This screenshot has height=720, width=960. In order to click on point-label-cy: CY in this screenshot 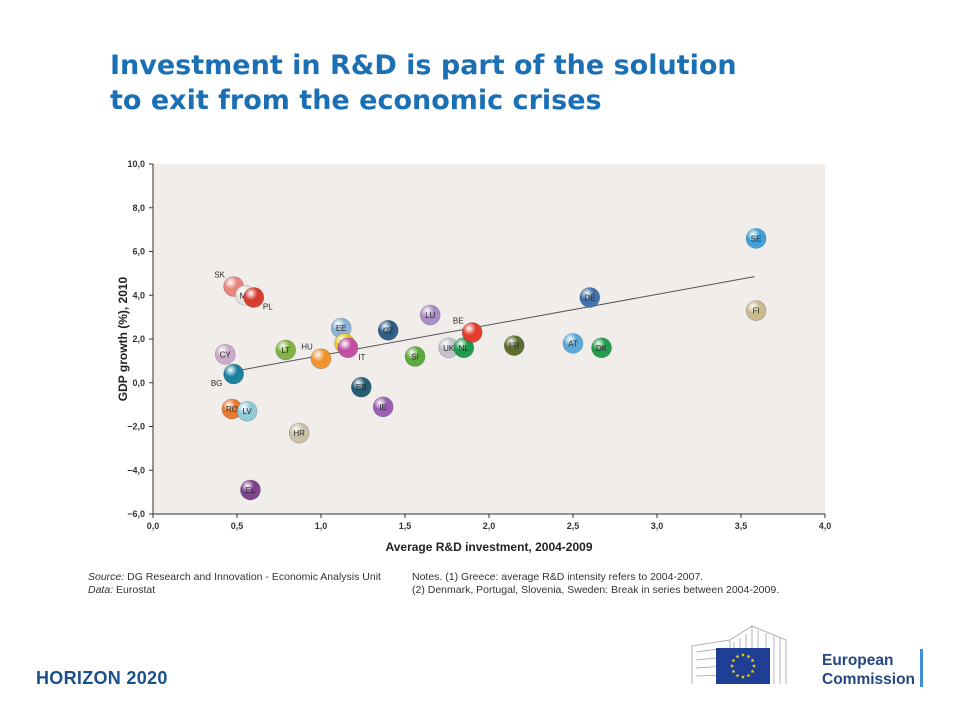, I will do `click(226, 354)`.